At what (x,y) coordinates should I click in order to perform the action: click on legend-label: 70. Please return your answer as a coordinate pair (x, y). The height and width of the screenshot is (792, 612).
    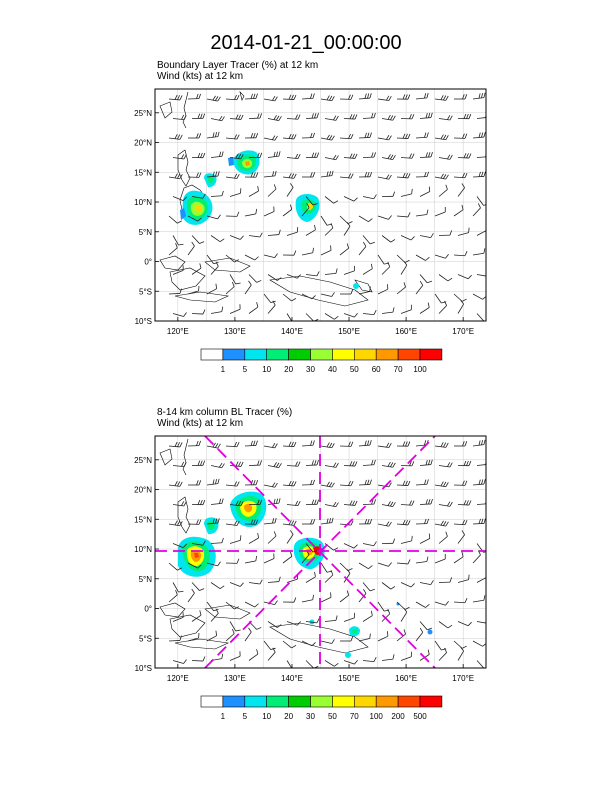
    Looking at the image, I should click on (398, 369).